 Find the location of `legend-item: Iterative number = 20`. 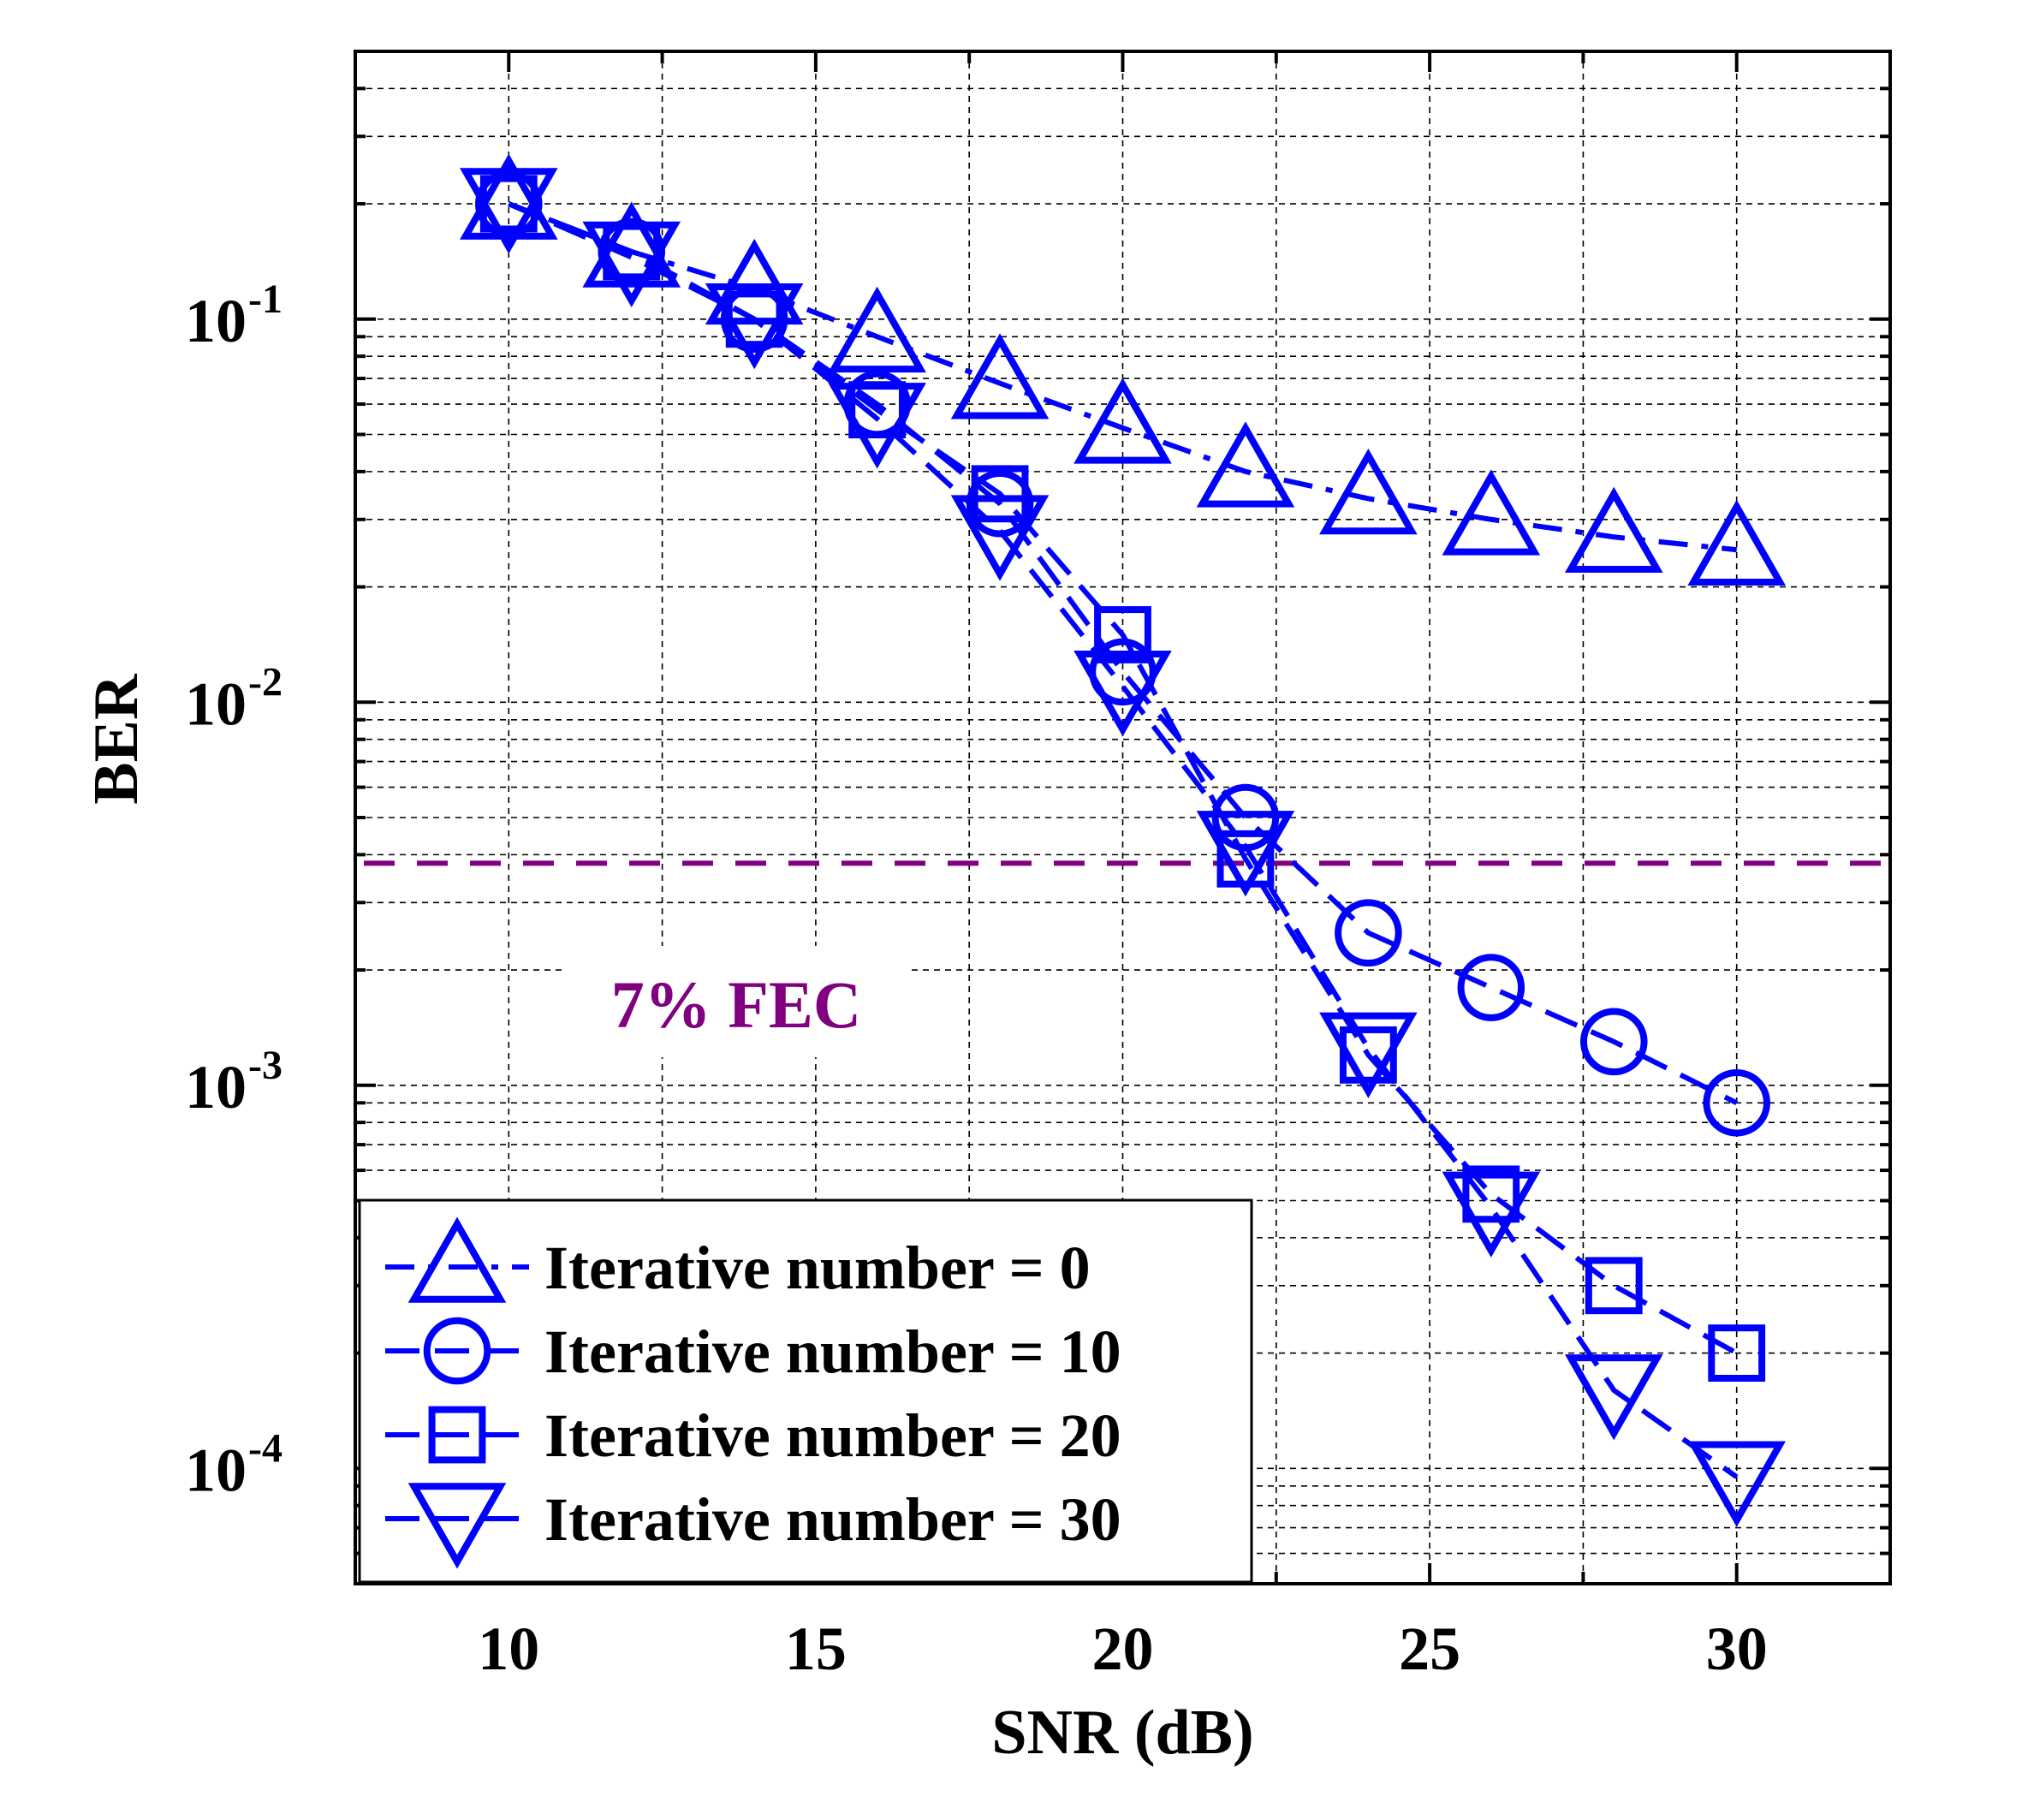

legend-item: Iterative number = 20 is located at coordinates (753, 1435).